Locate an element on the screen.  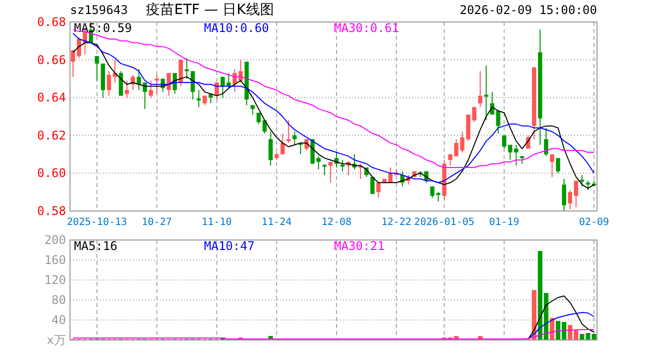
y-tick-label: 0.60 is located at coordinates (51, 173).